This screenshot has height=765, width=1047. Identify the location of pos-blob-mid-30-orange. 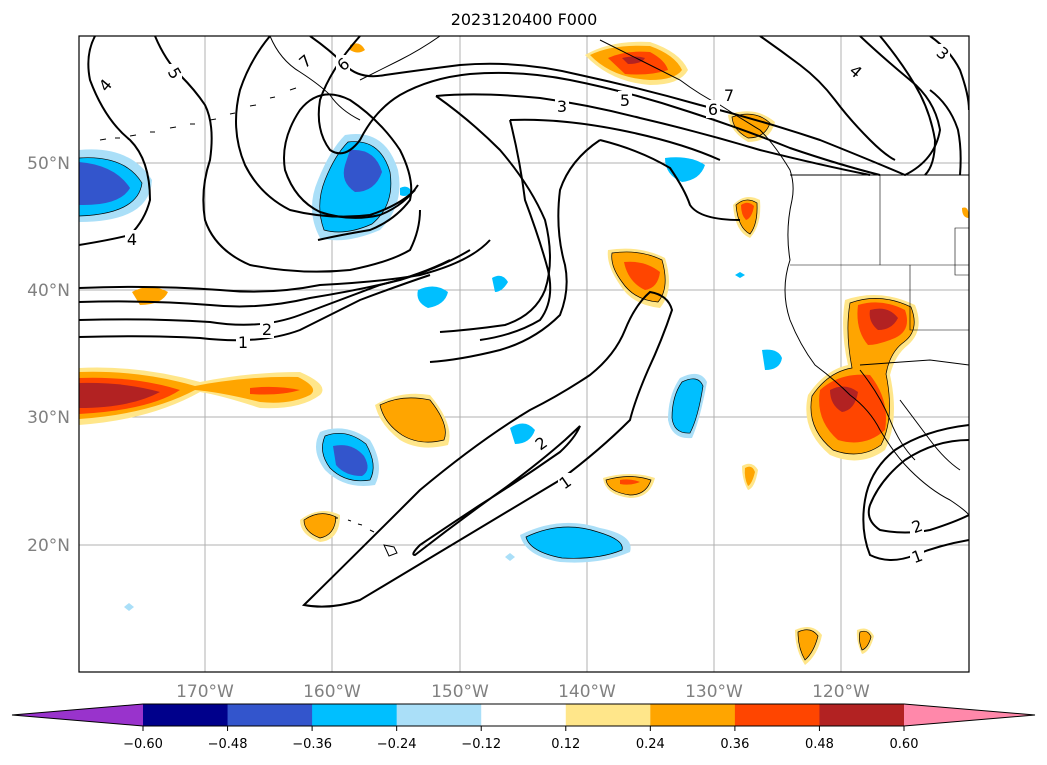
(413, 420).